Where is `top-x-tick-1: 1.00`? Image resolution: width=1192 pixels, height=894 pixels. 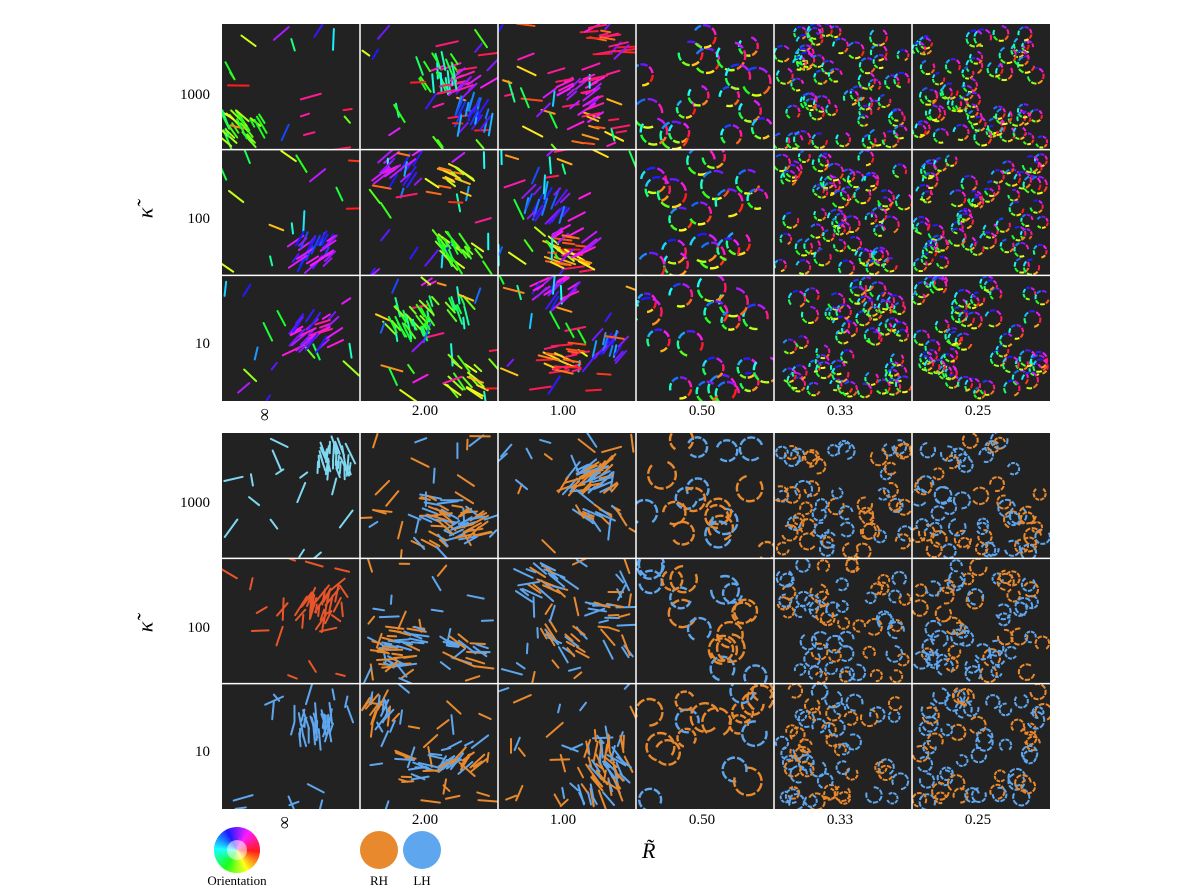 top-x-tick-1: 1.00 is located at coordinates (563, 411).